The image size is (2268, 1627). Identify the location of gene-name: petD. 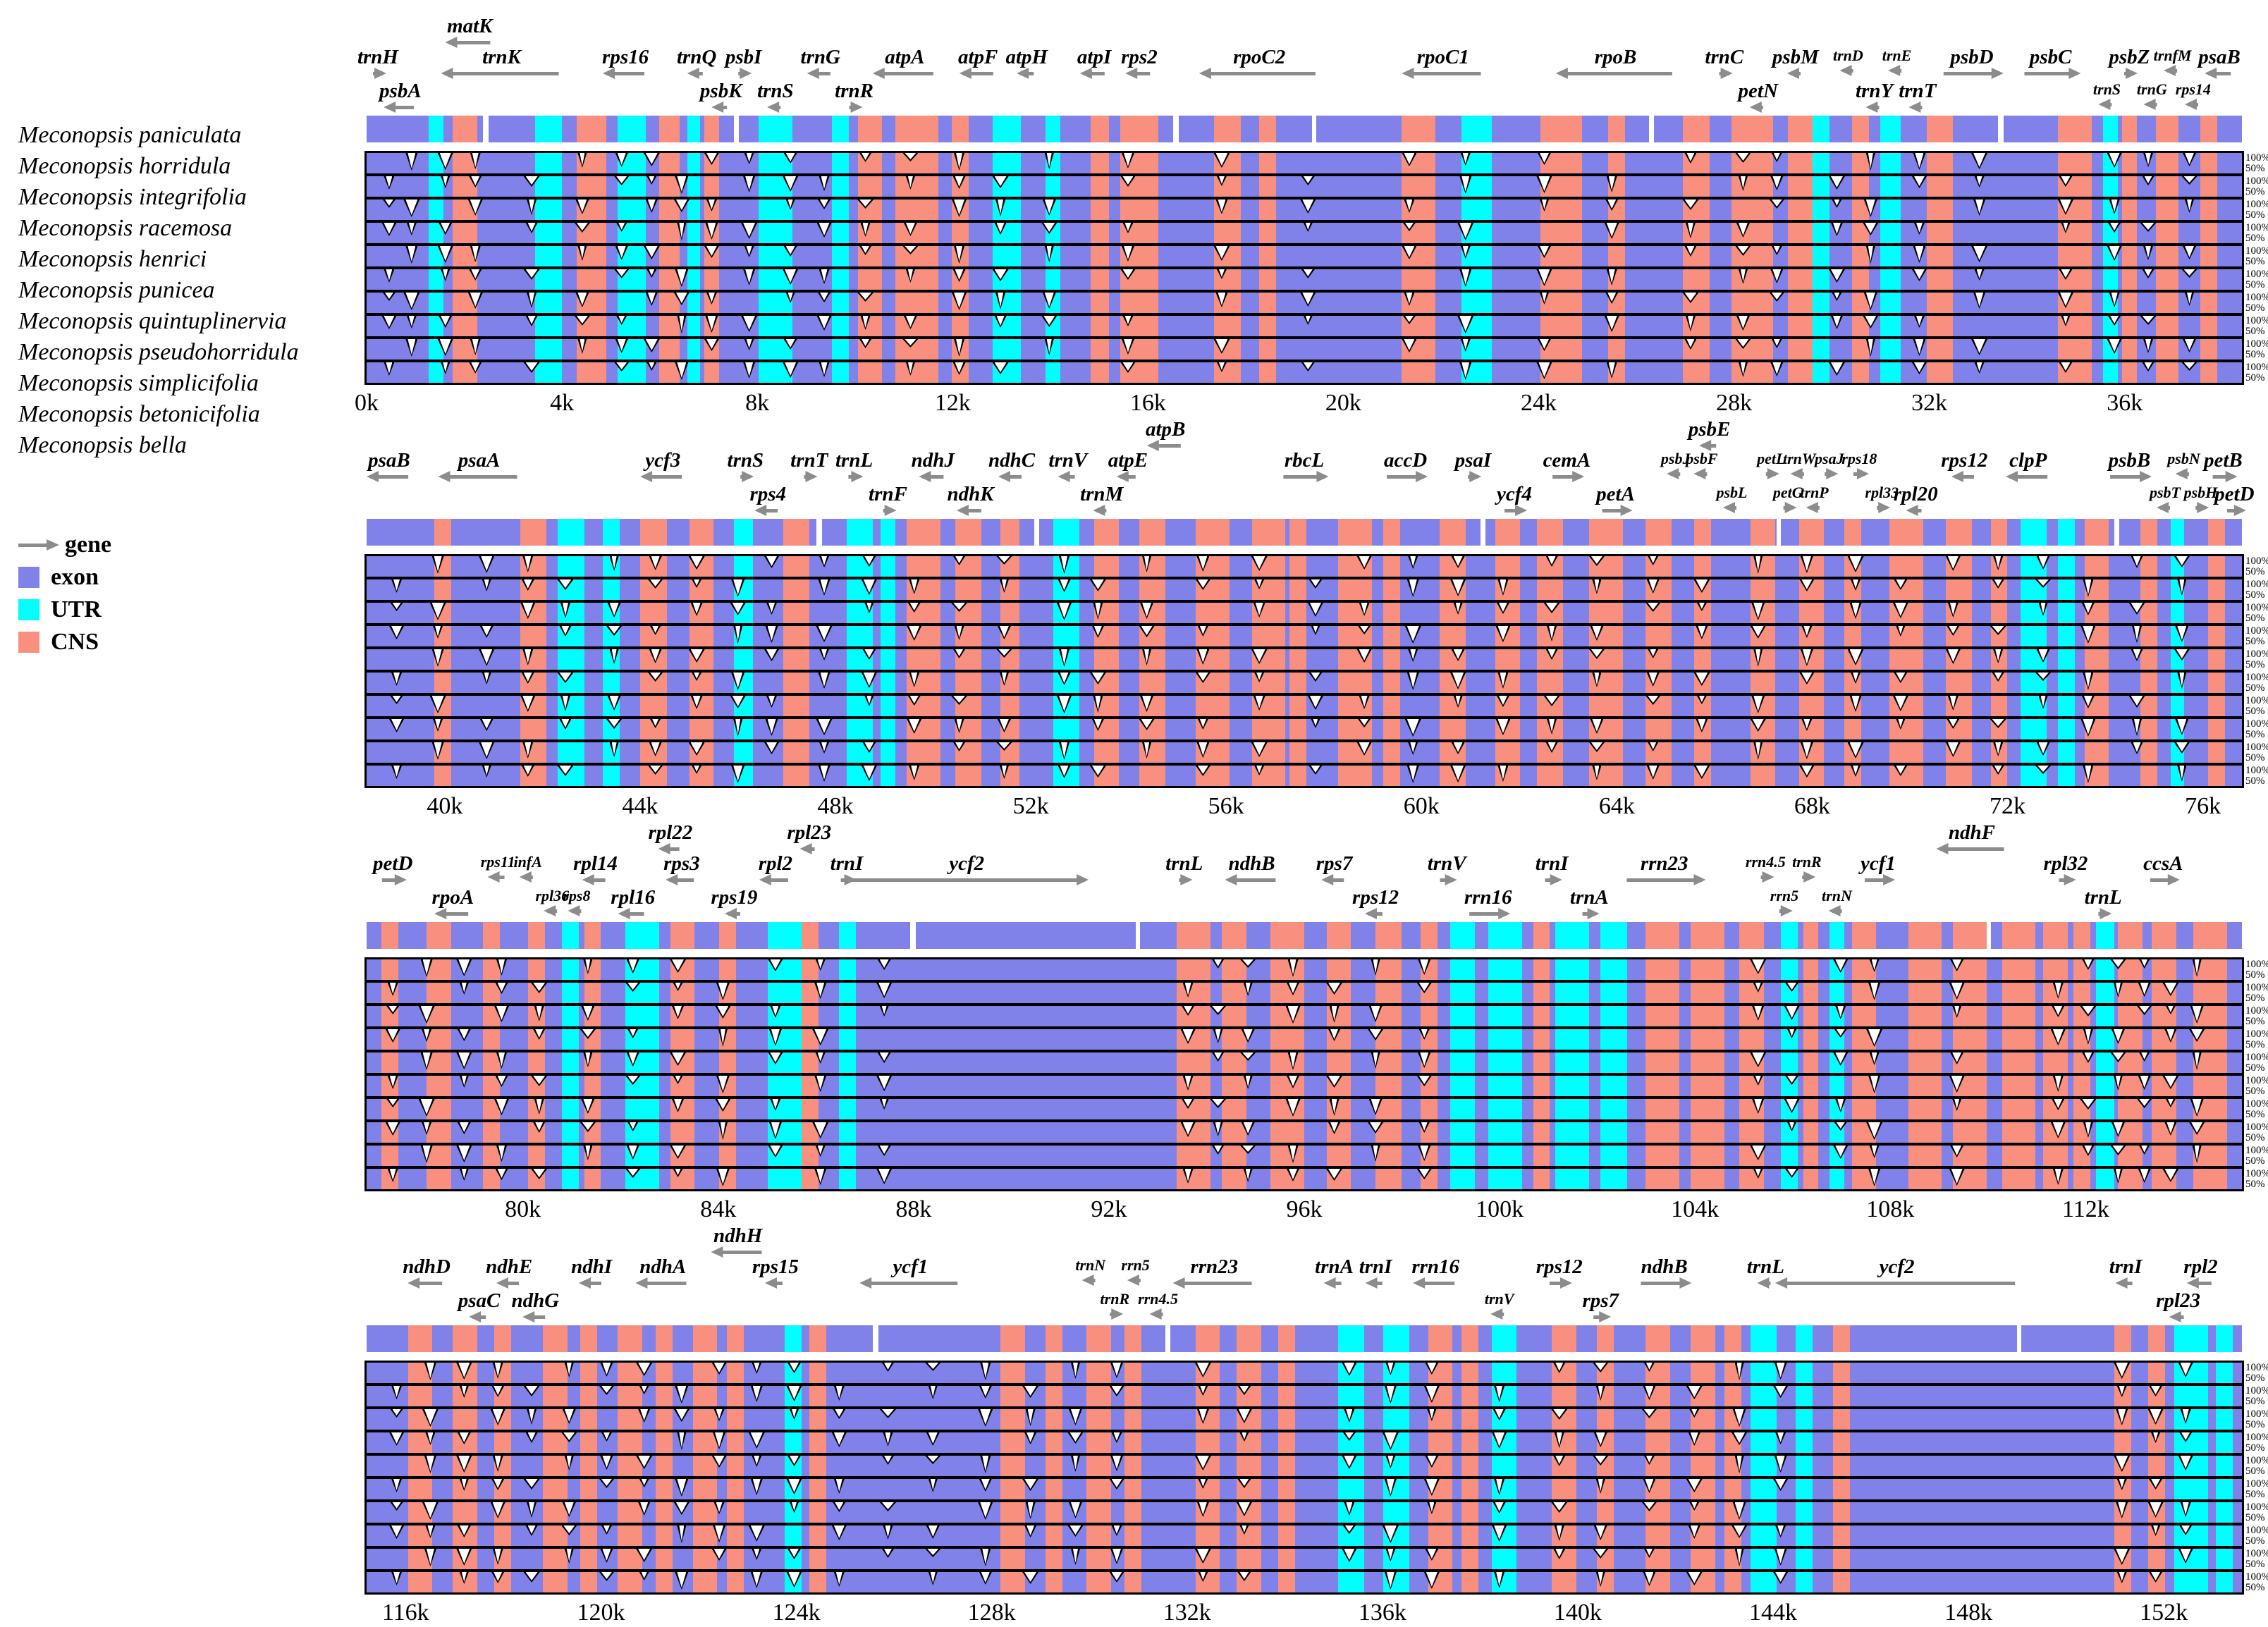
(2234, 494).